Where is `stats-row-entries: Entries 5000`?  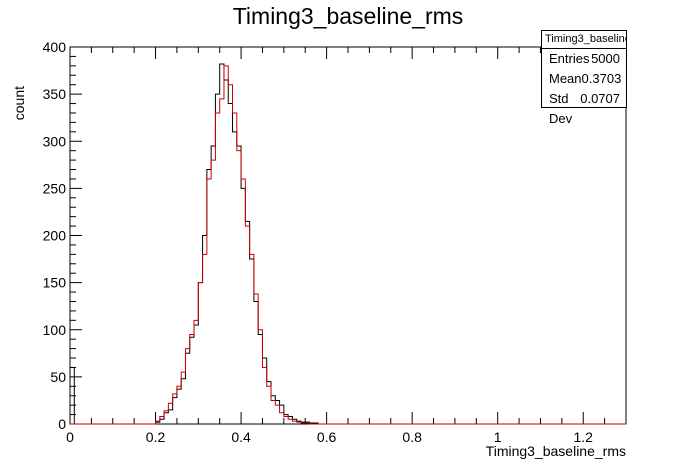 stats-row-entries: Entries 5000 is located at coordinates (584, 59).